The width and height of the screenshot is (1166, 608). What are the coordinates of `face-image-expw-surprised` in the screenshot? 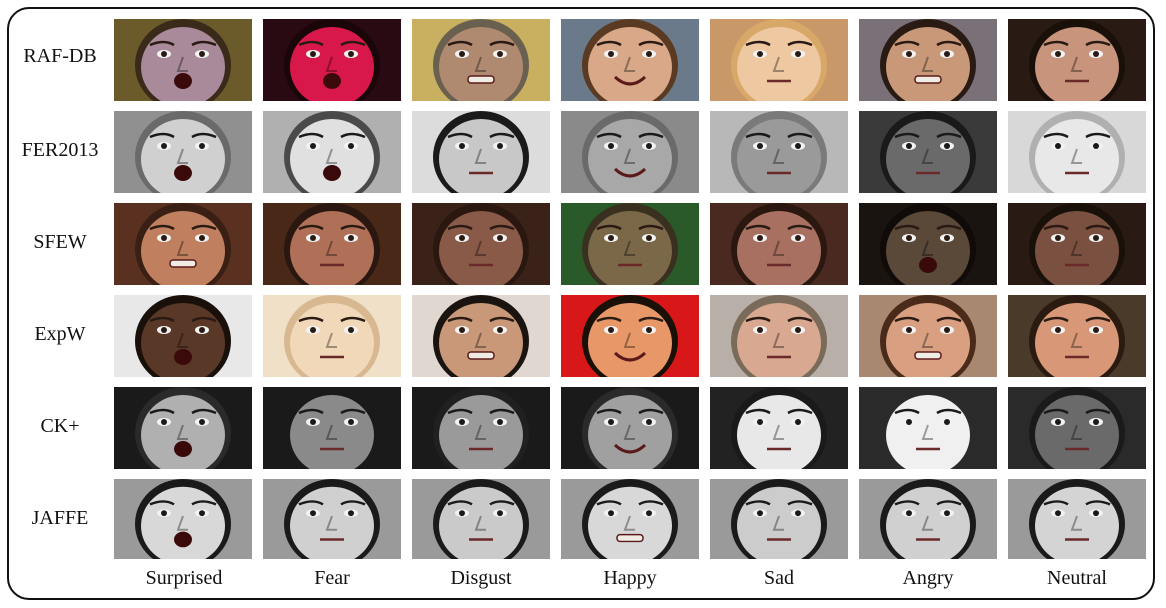 It's located at (183, 336).